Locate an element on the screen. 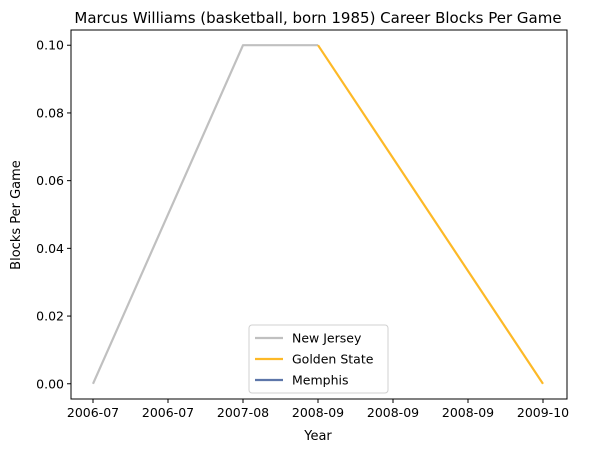 The height and width of the screenshot is (453, 600). y-tick-label: 0.10 is located at coordinates (50, 45).